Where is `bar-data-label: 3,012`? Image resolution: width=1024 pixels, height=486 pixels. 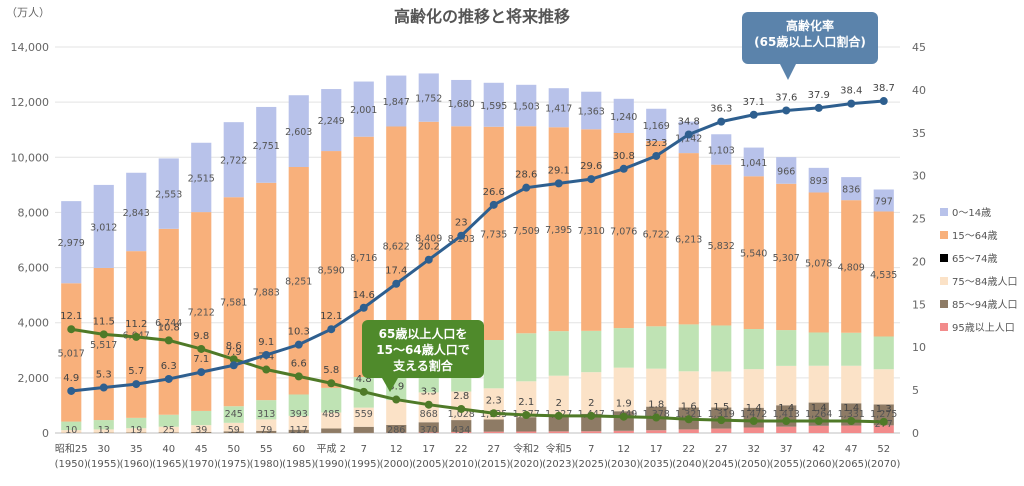
bar-data-label: 3,012 is located at coordinates (103, 227).